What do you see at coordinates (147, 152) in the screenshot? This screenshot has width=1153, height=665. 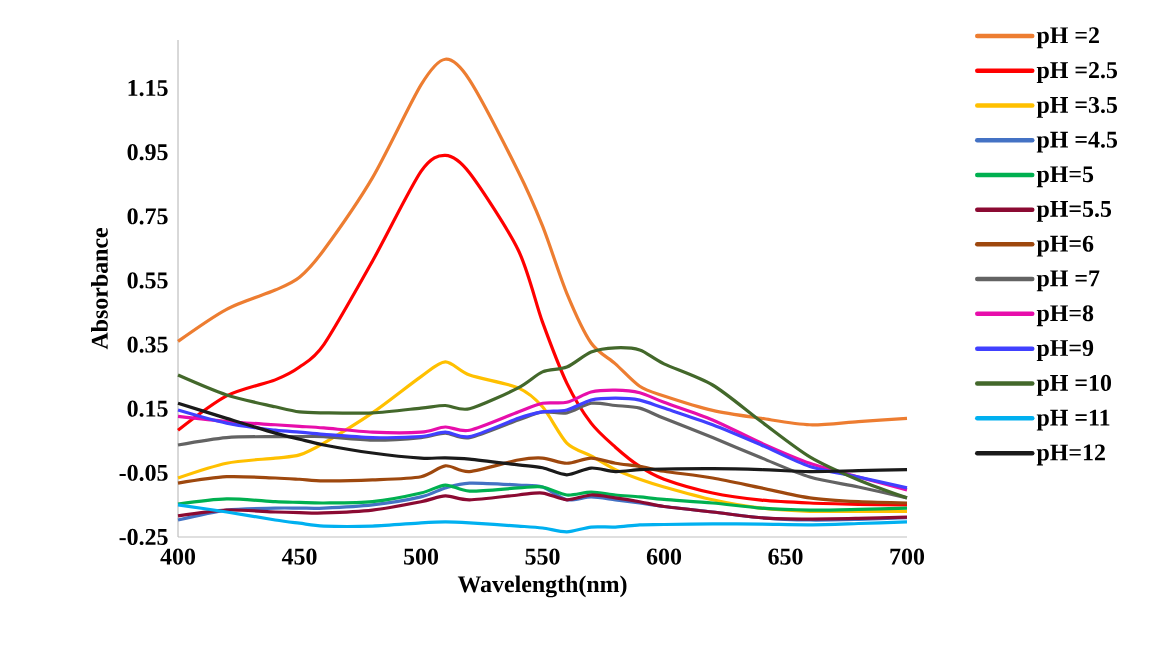 I see `y-tick-label: 0.95` at bounding box center [147, 152].